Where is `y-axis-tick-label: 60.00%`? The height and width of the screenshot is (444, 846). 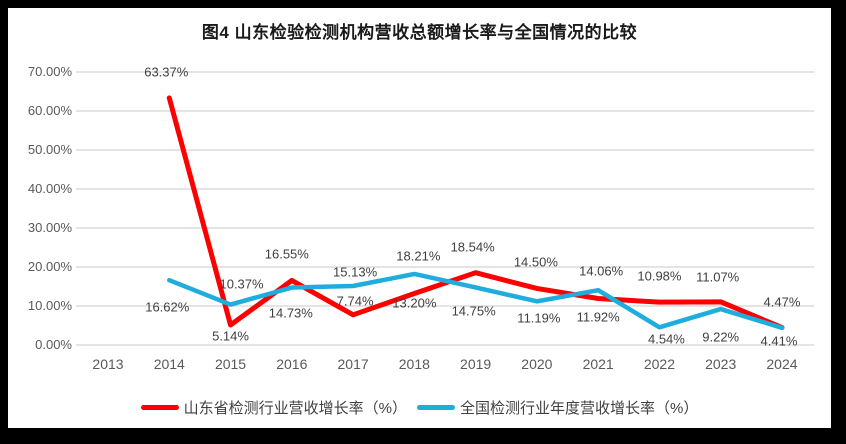 y-axis-tick-label: 60.00% is located at coordinates (49, 111).